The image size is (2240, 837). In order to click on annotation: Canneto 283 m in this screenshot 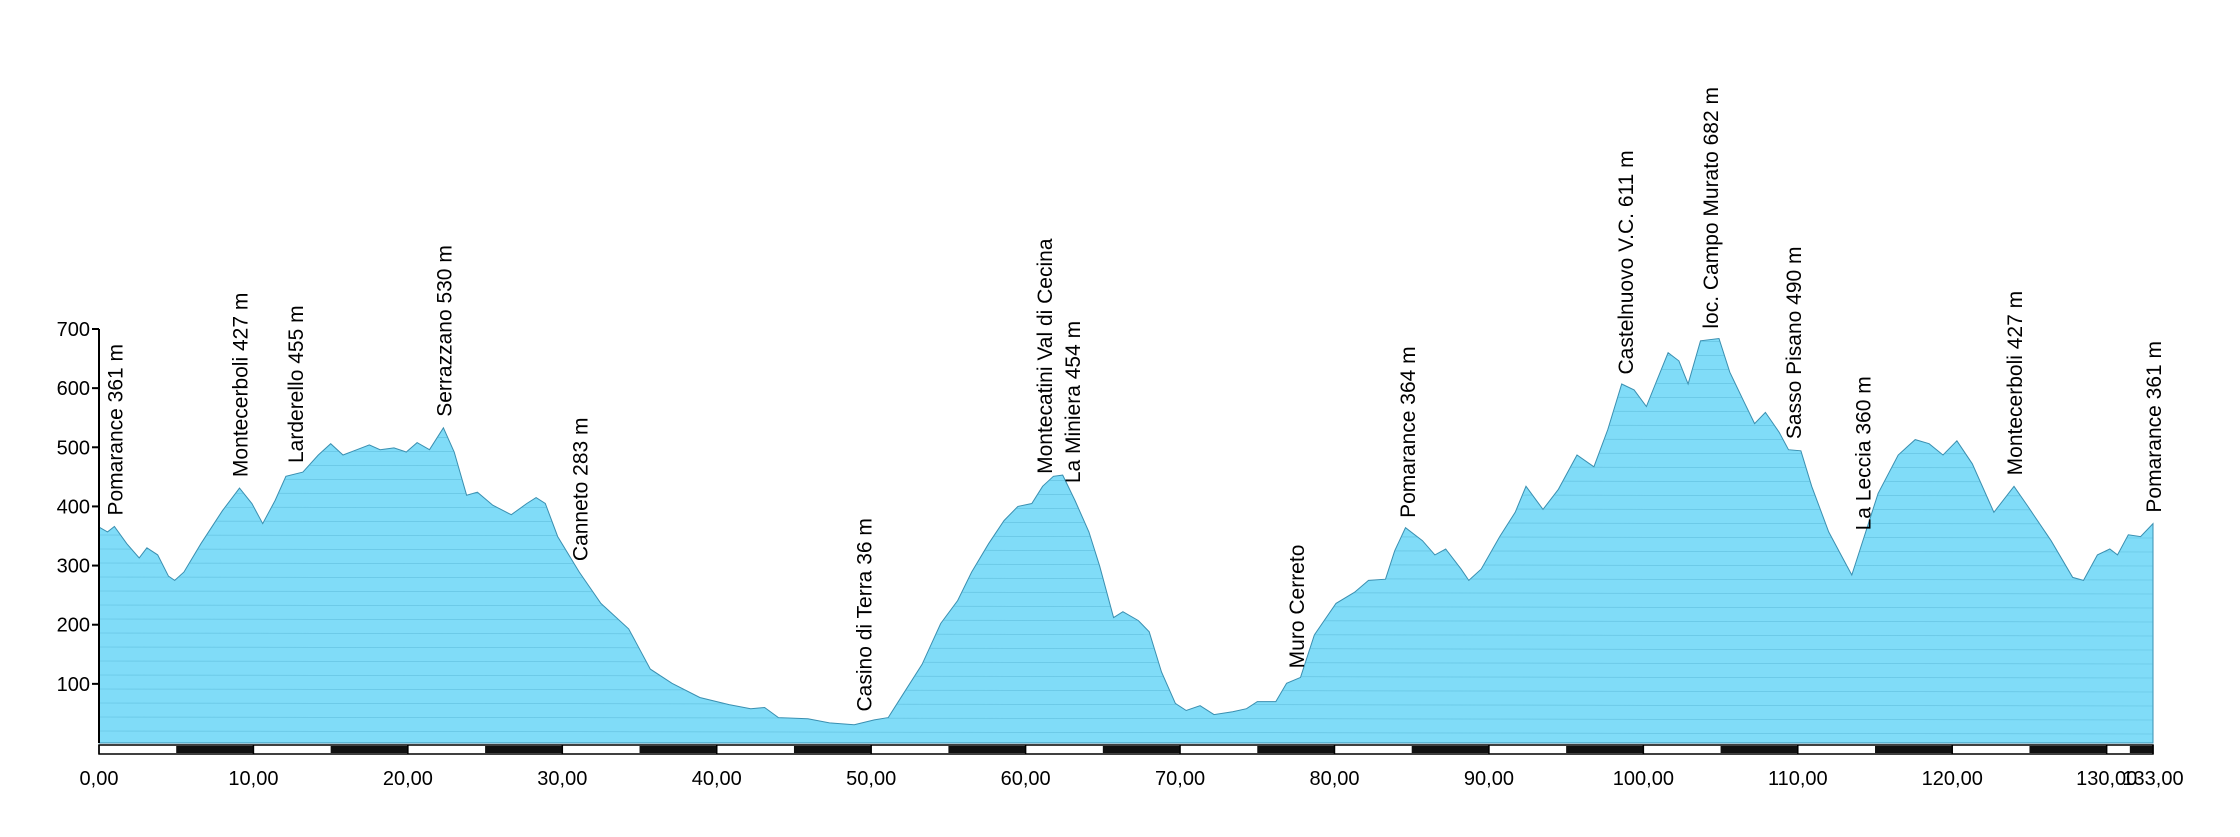, I will do `click(580, 489)`.